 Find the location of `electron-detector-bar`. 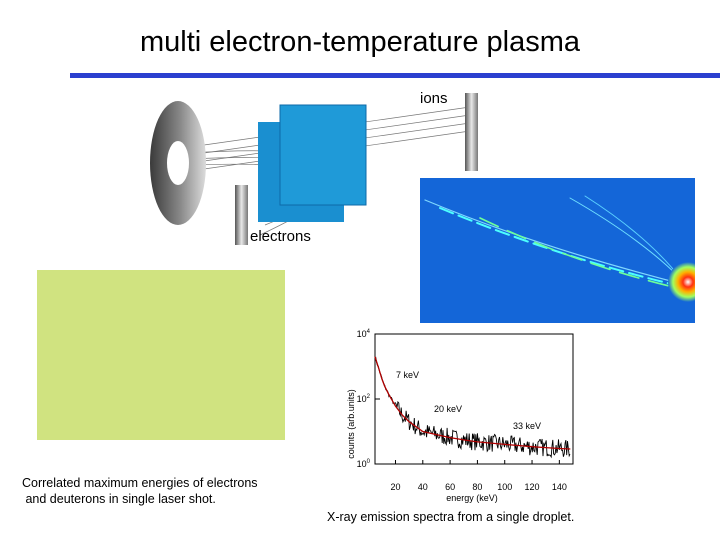

electron-detector-bar is located at coordinates (241, 215).